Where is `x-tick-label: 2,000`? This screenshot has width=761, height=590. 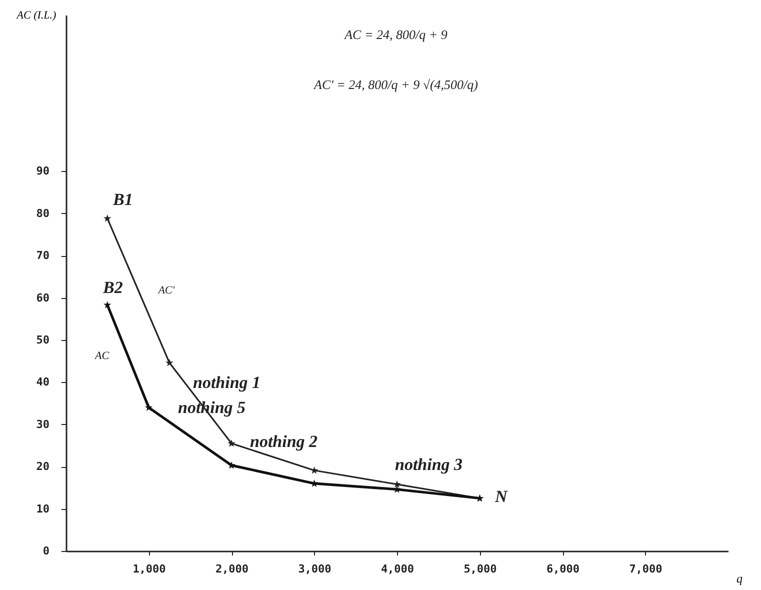 x-tick-label: 2,000 is located at coordinates (232, 569).